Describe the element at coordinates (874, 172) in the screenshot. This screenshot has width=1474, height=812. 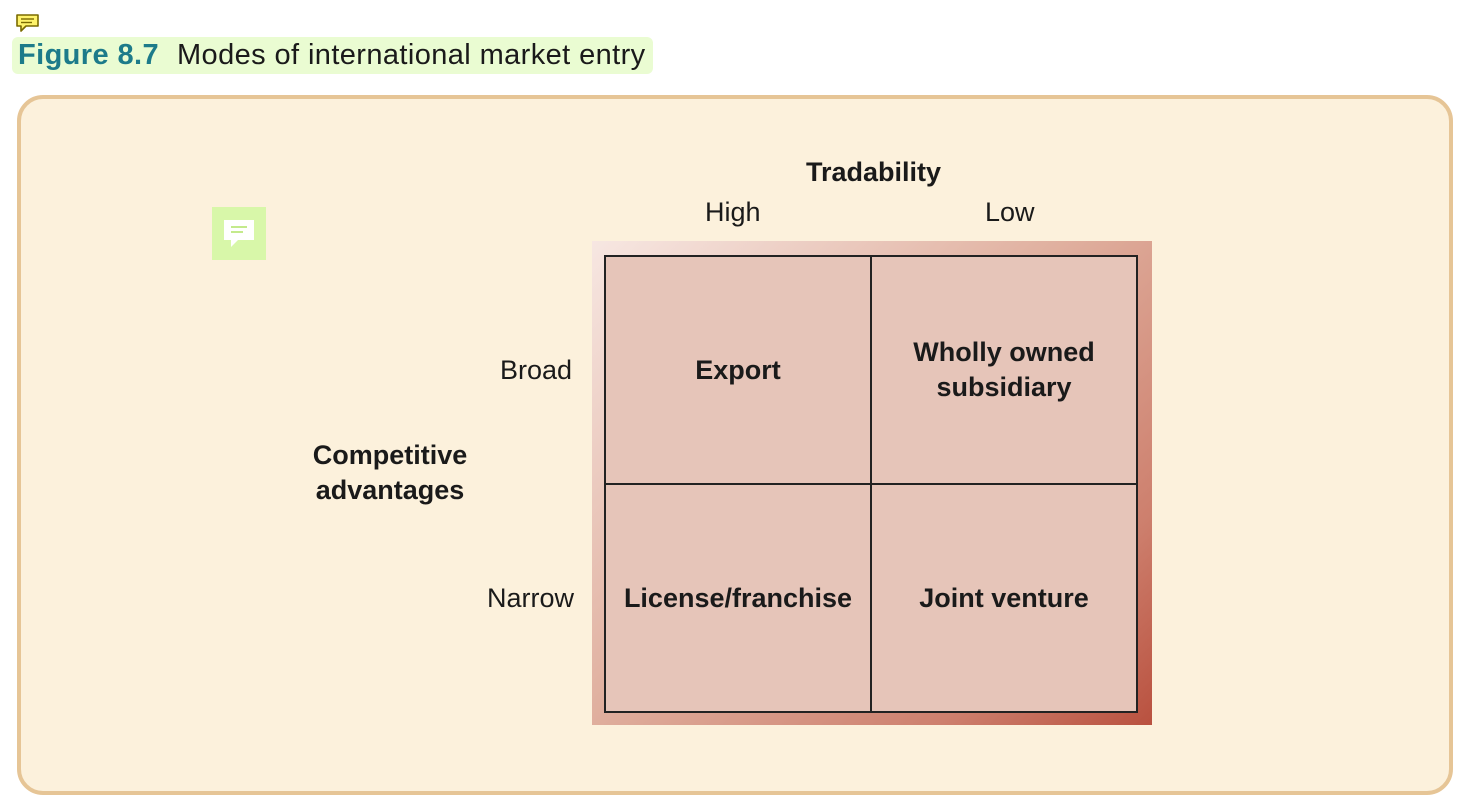
I see `column-axis-title: Tradability` at that location.